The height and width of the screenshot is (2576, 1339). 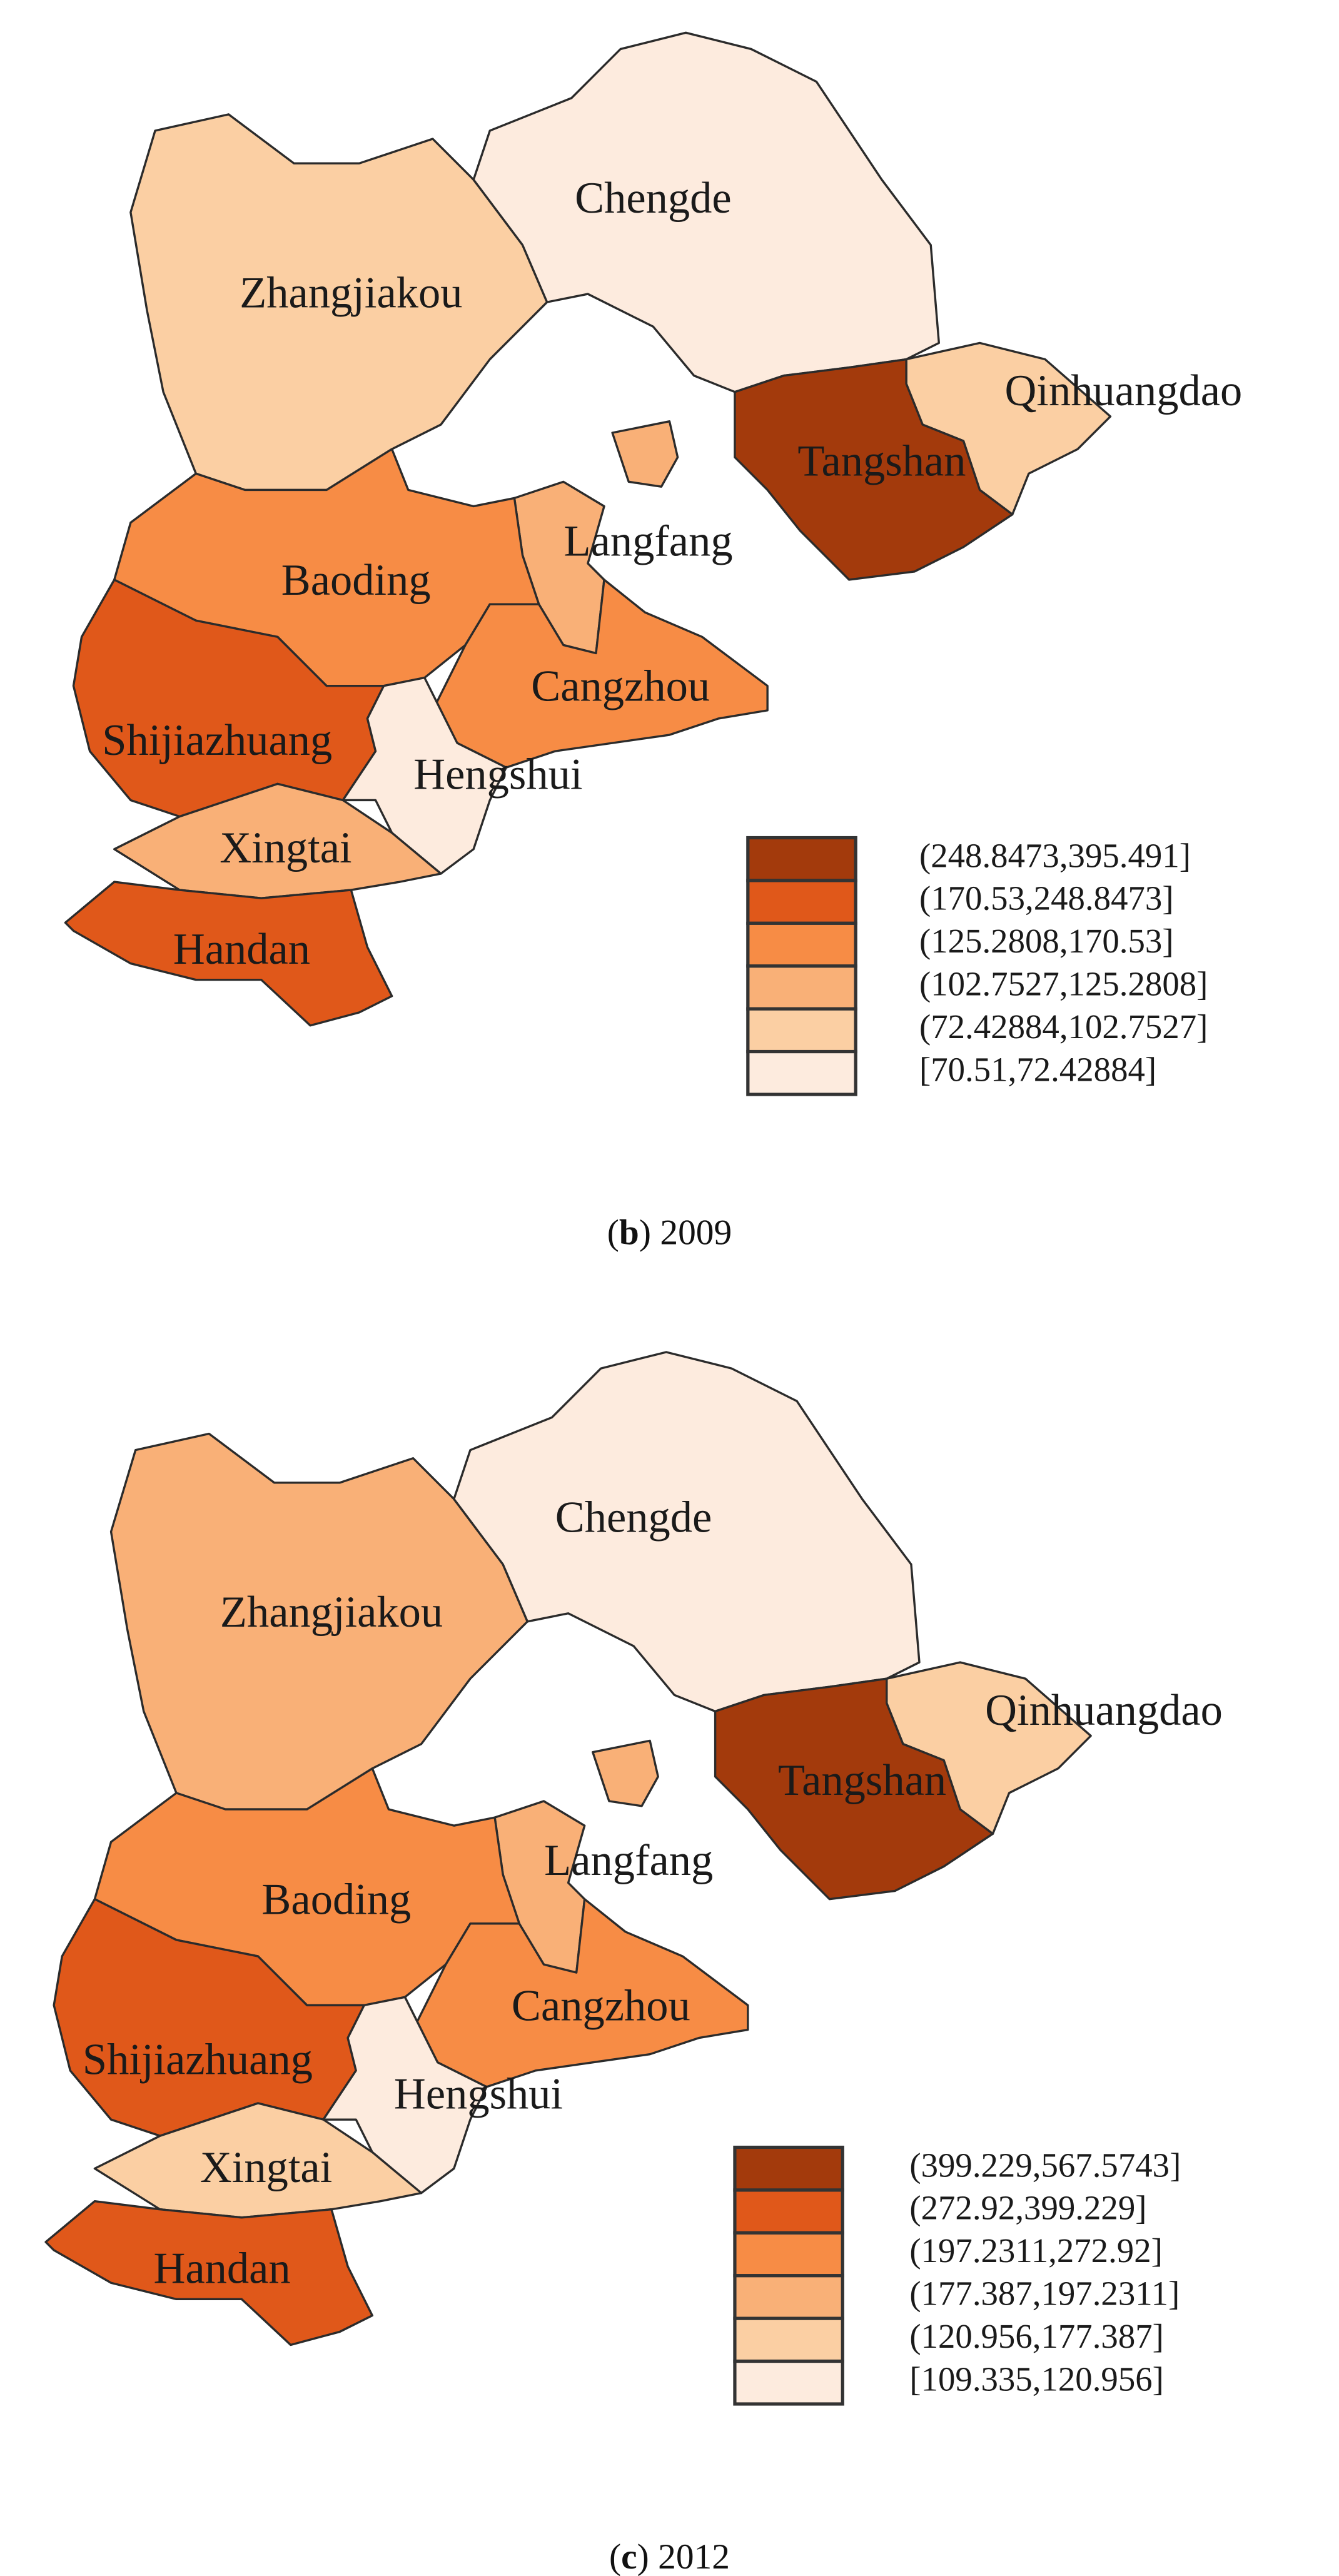 I want to click on legend-label: [70.51,72.42884], so click(x=1038, y=1069).